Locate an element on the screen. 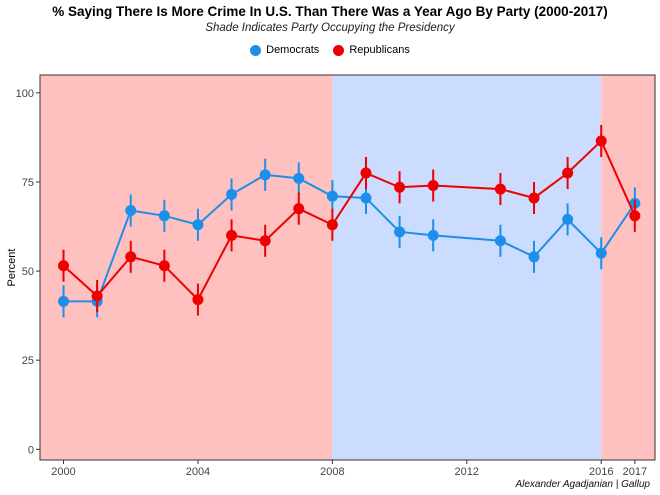  legend-item-democrats: Democrats is located at coordinates (284, 50).